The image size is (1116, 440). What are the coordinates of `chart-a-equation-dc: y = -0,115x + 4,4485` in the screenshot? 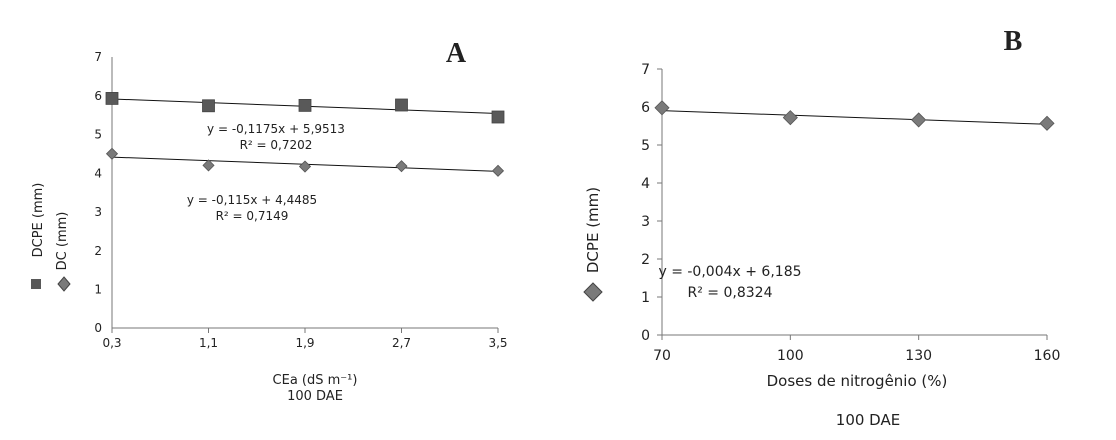 It's located at (252, 200).